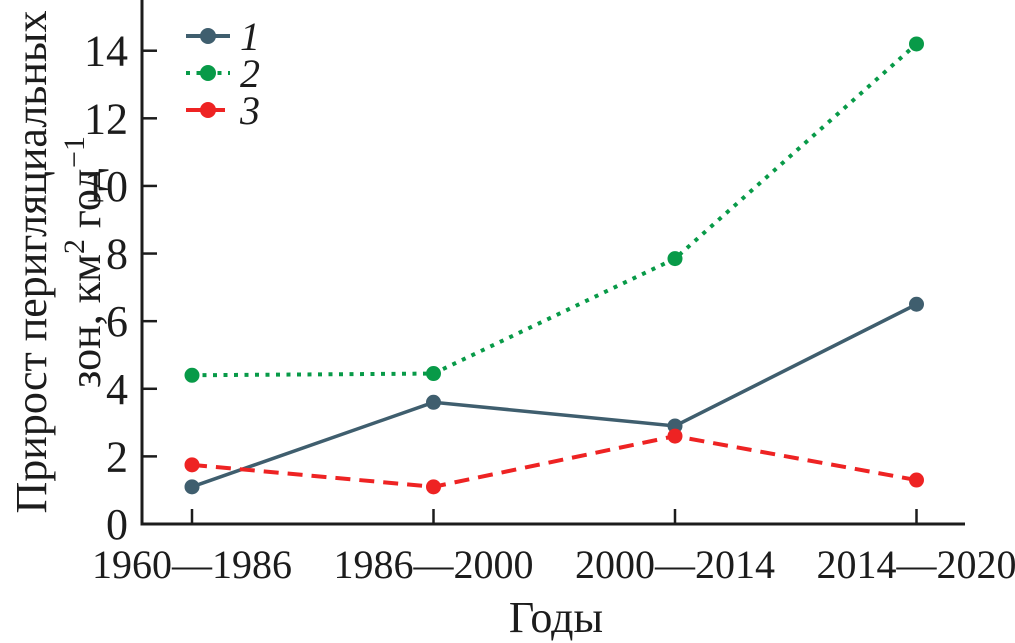  What do you see at coordinates (117, 524) in the screenshot?
I see `y-tick-label: 0` at bounding box center [117, 524].